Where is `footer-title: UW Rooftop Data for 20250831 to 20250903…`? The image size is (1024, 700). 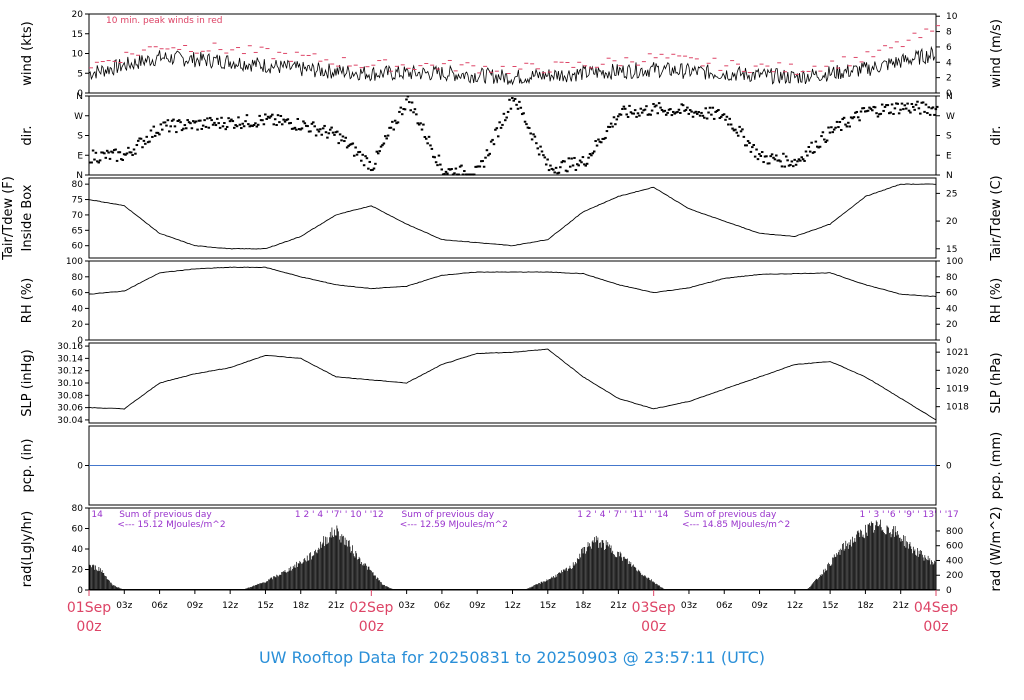
footer-title: UW Rooftop Data for 20250831 to 20250903… is located at coordinates (512, 657).